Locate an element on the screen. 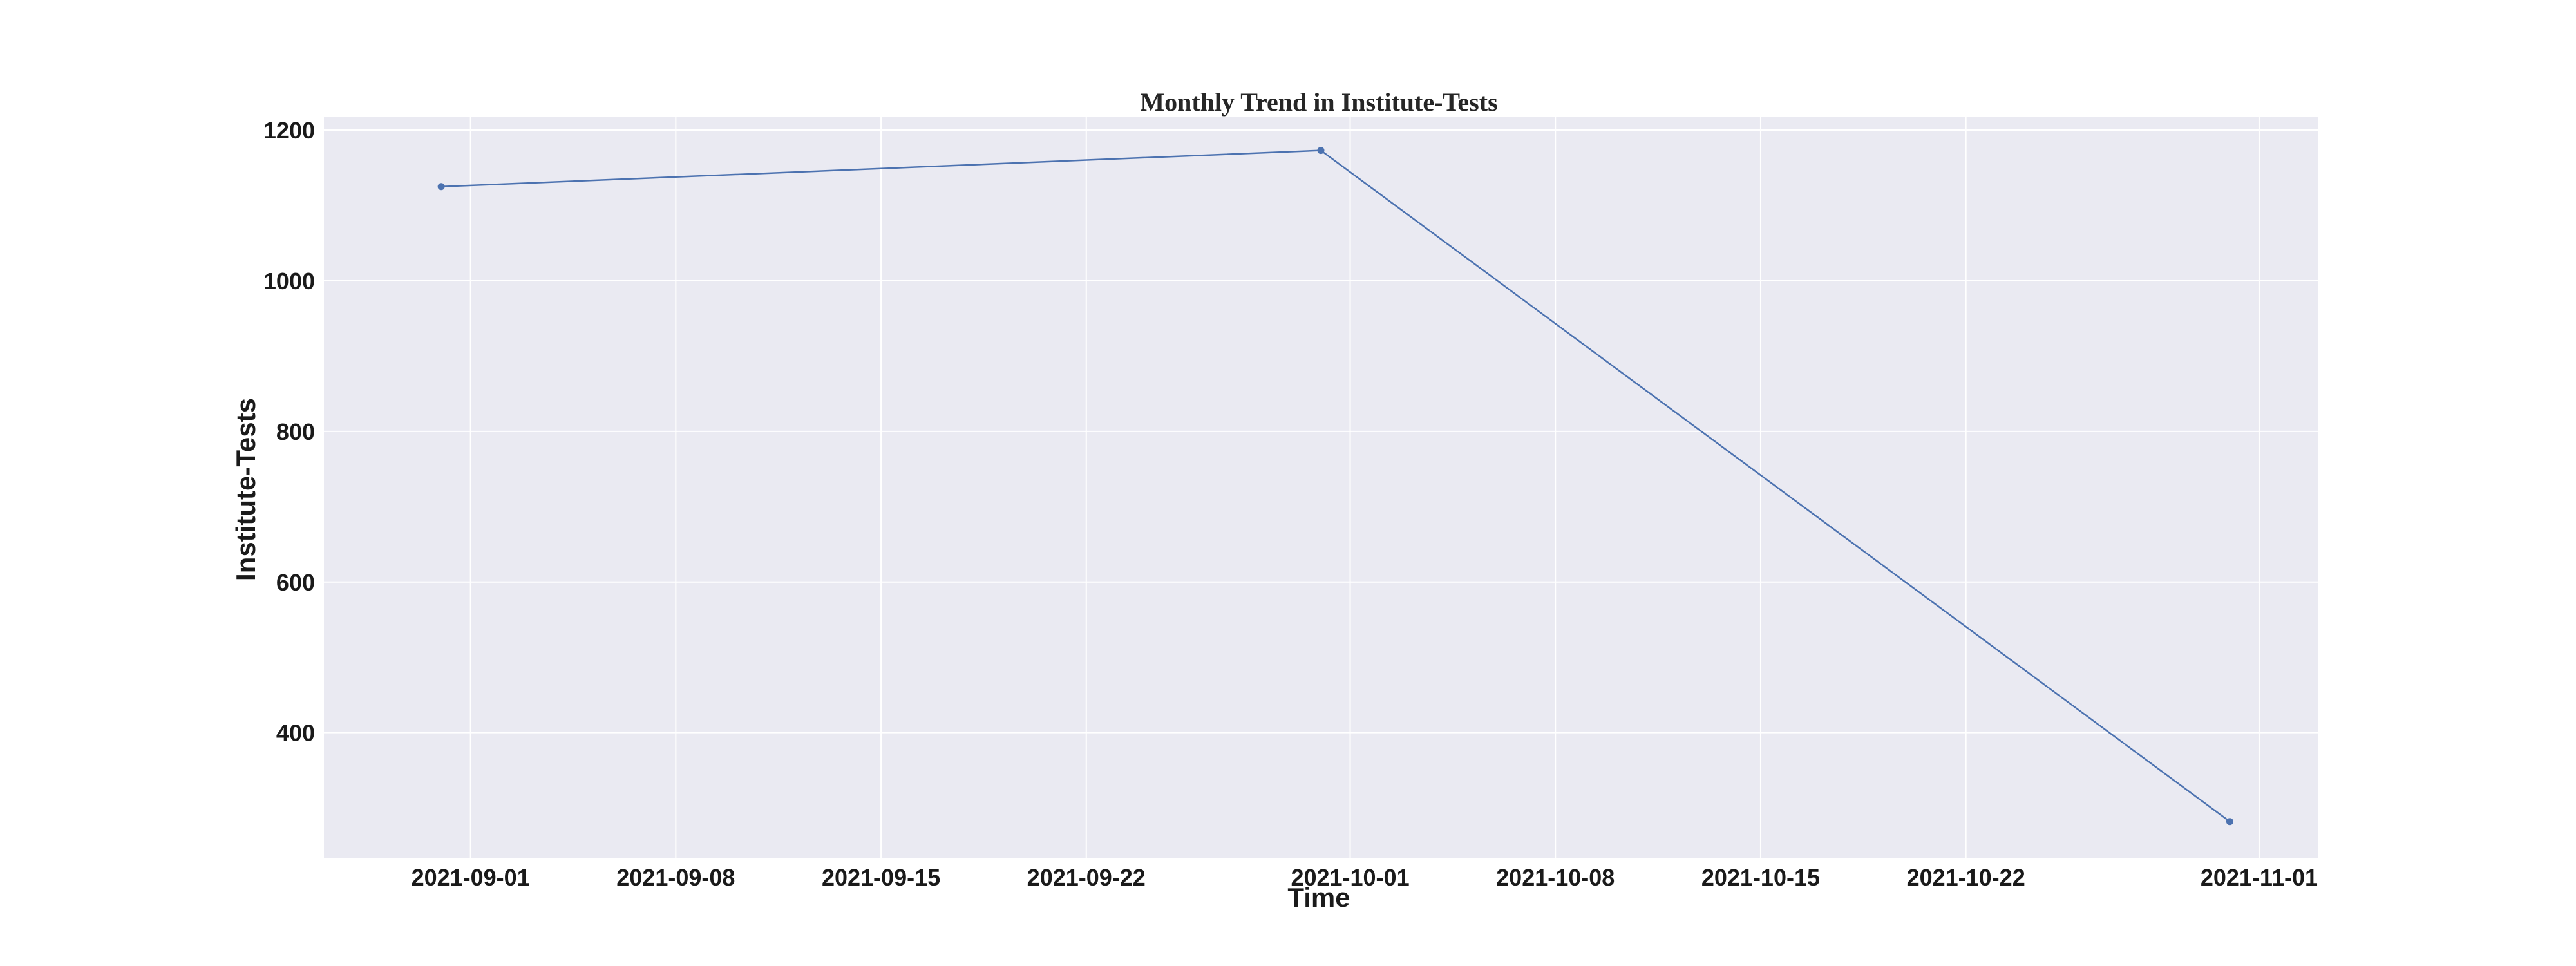 The height and width of the screenshot is (966, 2576). y-tick-label: 800 is located at coordinates (295, 432).